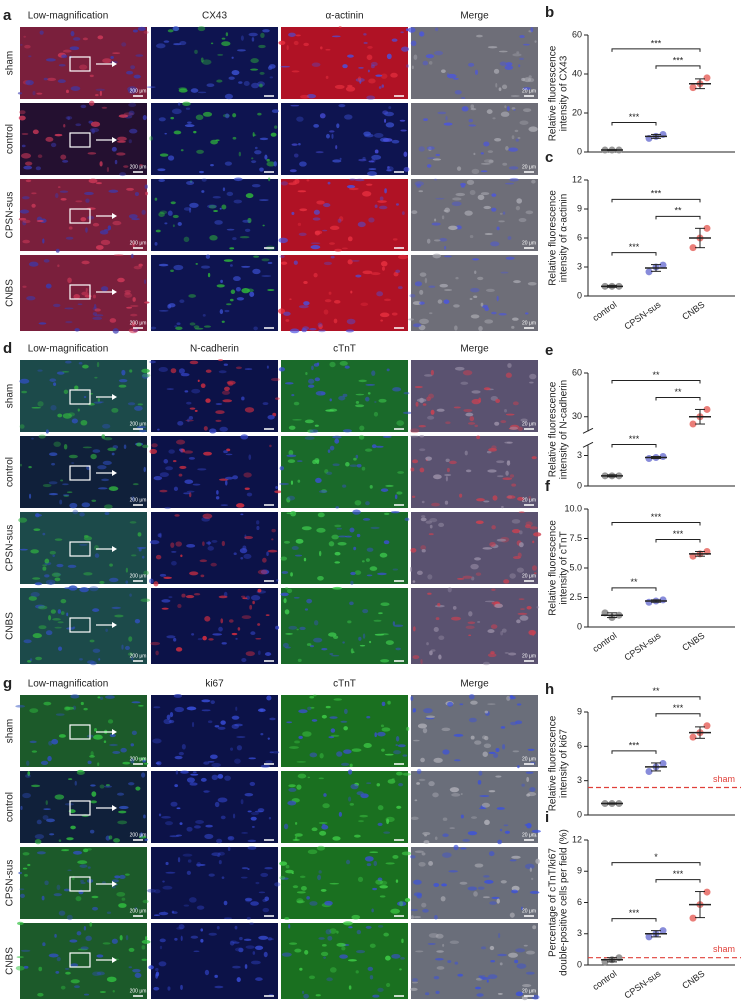  Describe the element at coordinates (83, 626) in the screenshot. I see `micrograph` at that location.